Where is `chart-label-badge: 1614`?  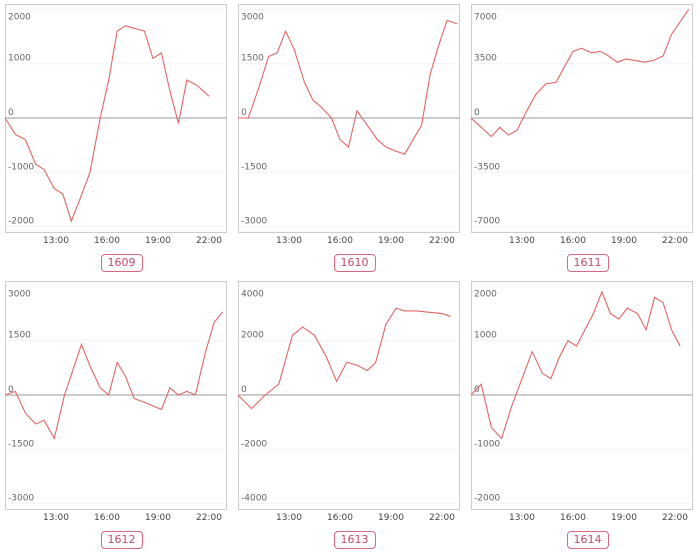
chart-label-badge: 1614 is located at coordinates (587, 540).